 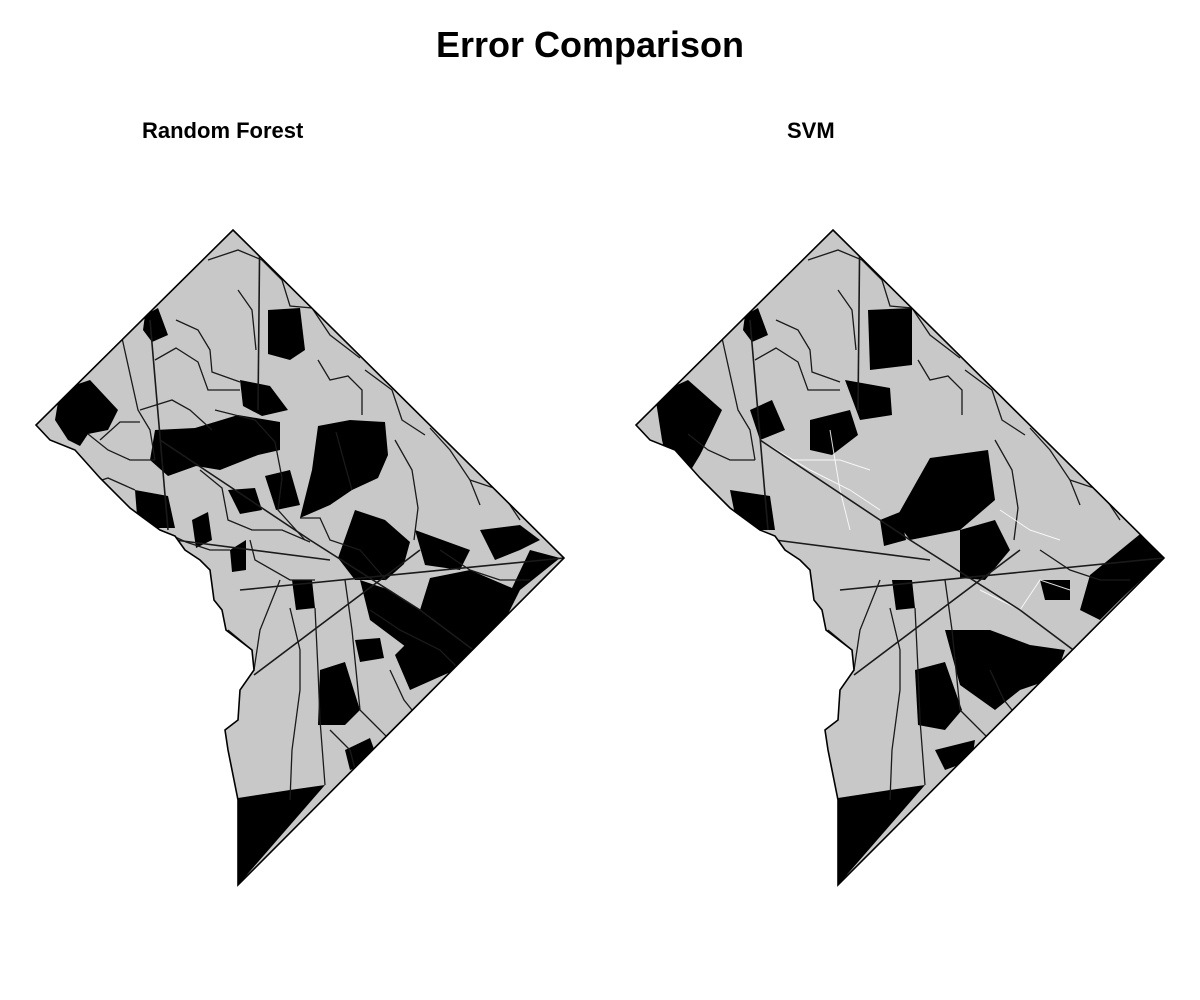 I want to click on panel-title-random-forest: Random Forest, so click(x=223, y=130).